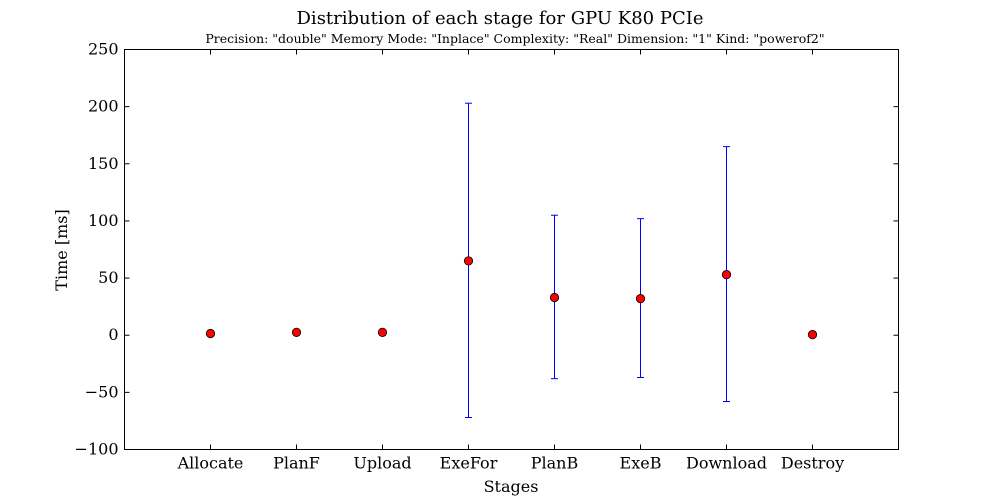 The image size is (1000, 500). I want to click on data-points, so click(511, 298).